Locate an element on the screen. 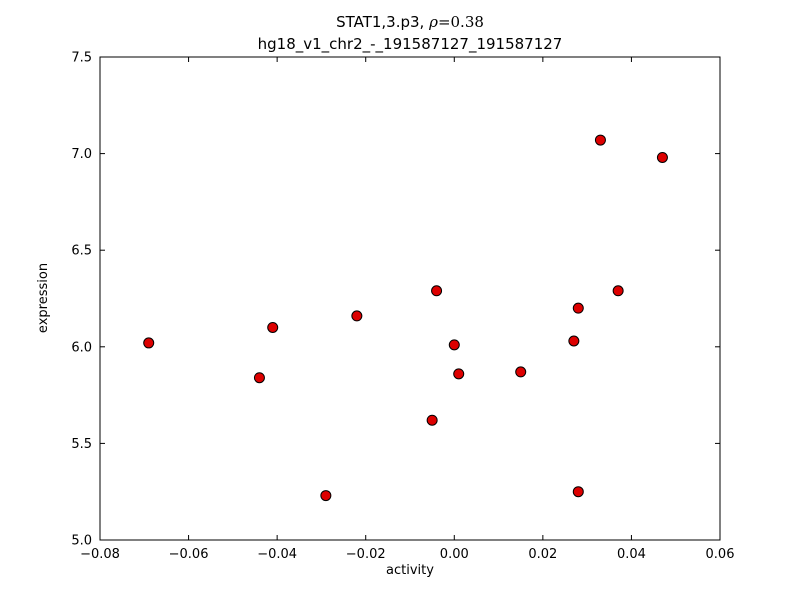 The image size is (800, 604). y-tick-label: 7.5 is located at coordinates (81, 58).